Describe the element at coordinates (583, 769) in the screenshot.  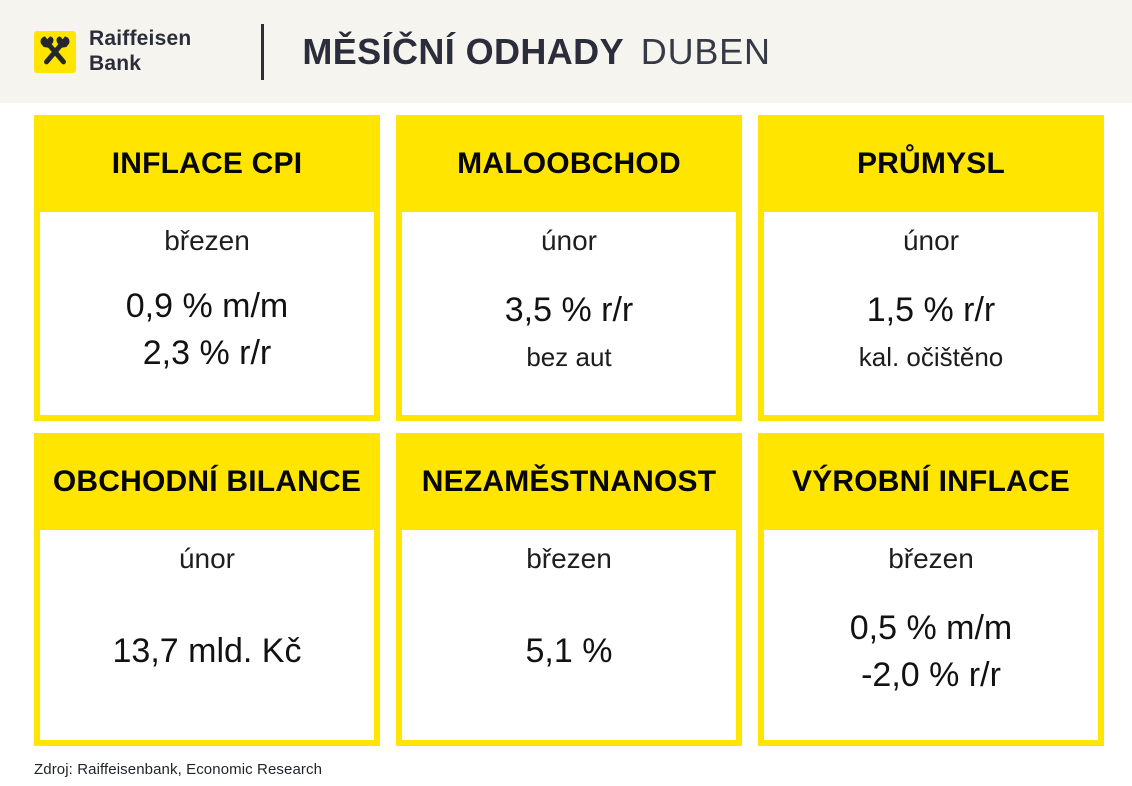
I see `footer: Zdroj: Raiffeisenbank, Economic Research` at that location.